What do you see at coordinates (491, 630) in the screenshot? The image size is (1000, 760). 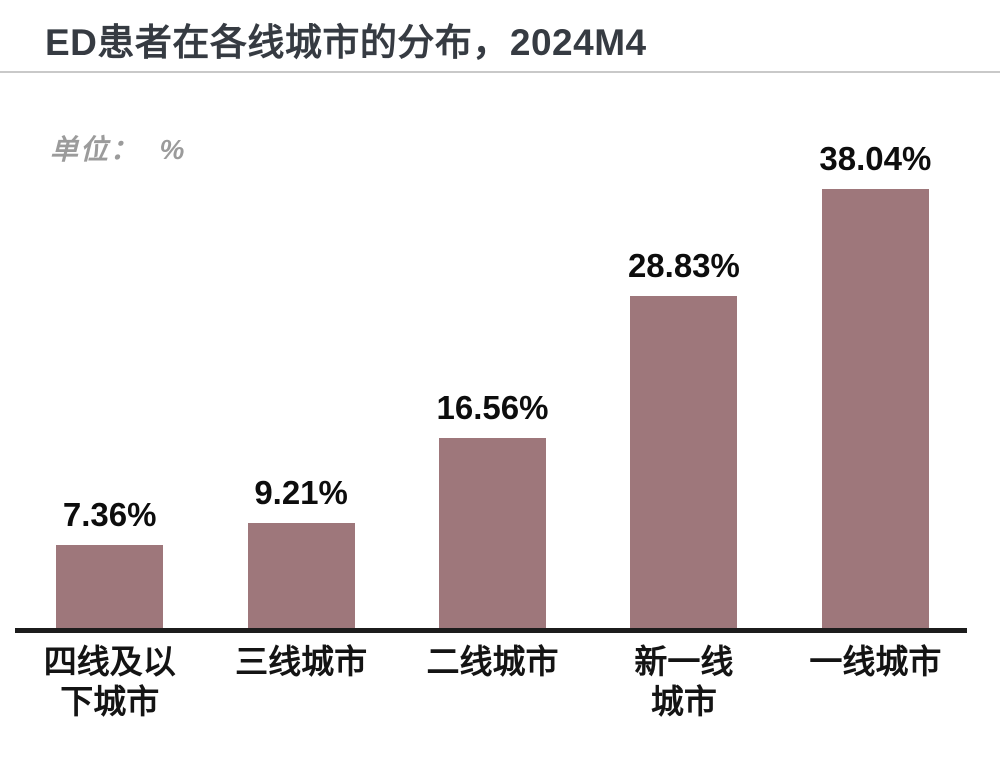 I see `x-axis-line` at bounding box center [491, 630].